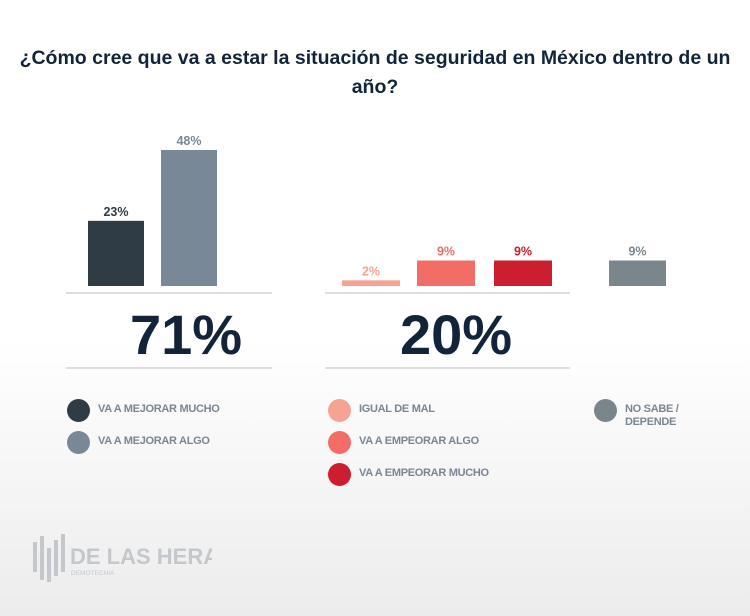  Describe the element at coordinates (141, 556) in the screenshot. I see `svg-text: DE LAS HERAS` at that location.